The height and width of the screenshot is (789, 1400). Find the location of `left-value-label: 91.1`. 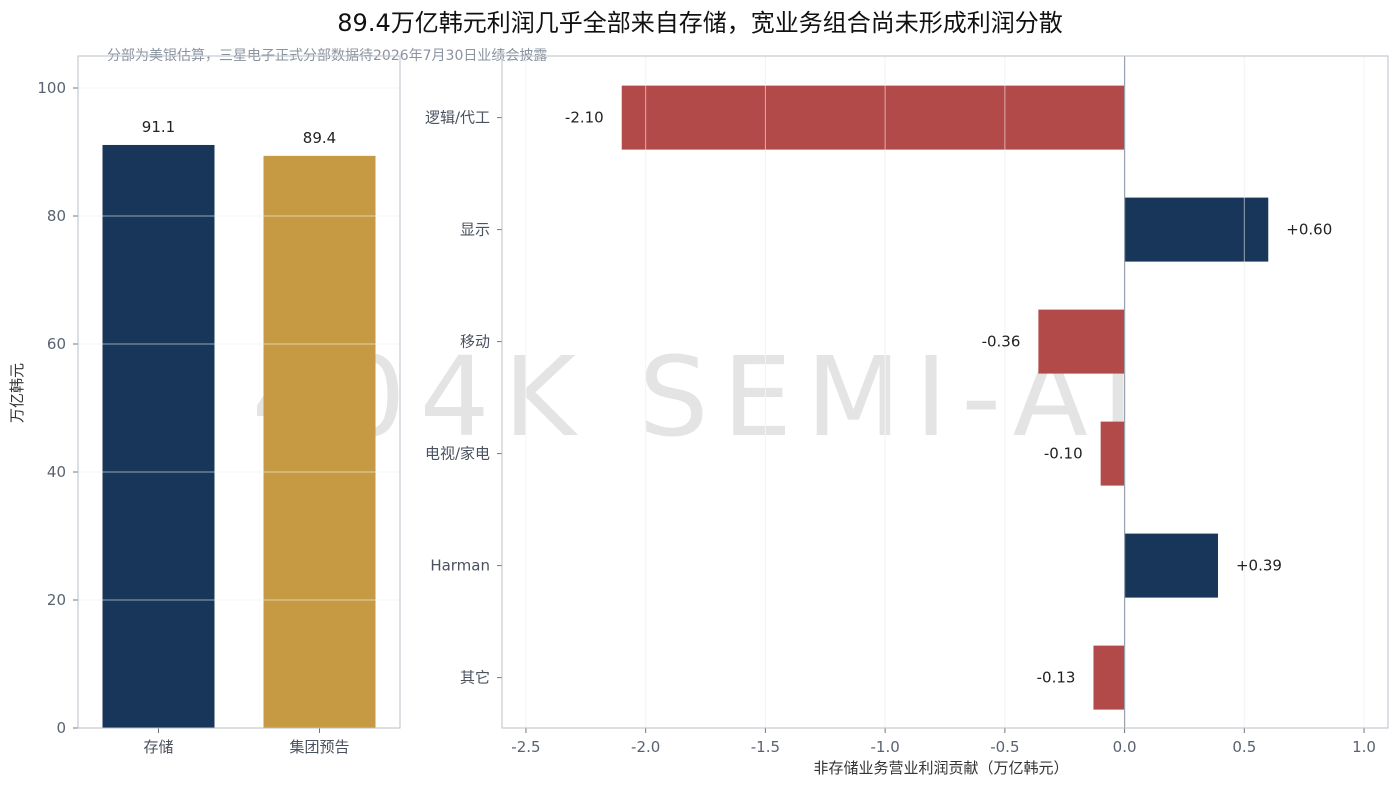

left-value-label: 91.1 is located at coordinates (158, 127).